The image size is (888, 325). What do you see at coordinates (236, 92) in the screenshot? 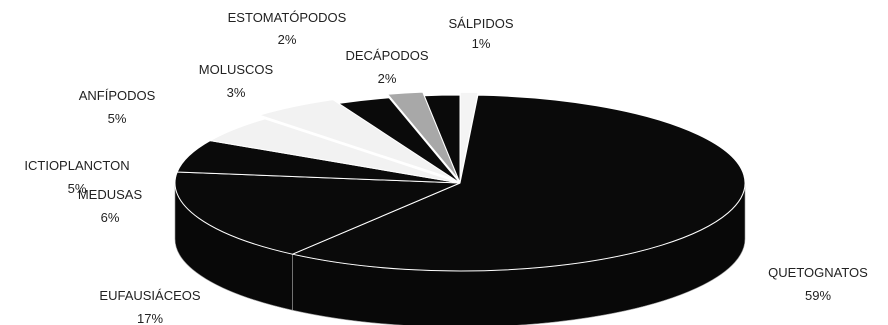
I see `slice-value-label: 3%` at bounding box center [236, 92].